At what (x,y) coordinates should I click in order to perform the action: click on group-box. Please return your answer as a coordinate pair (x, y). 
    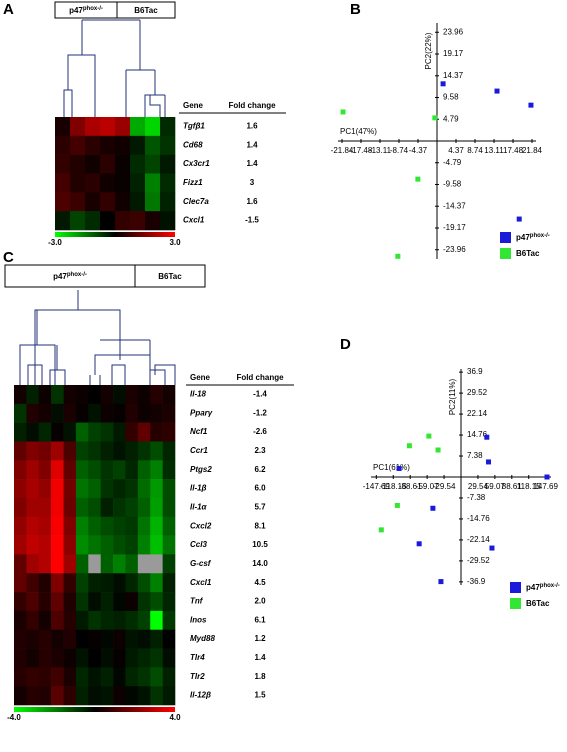
    Looking at the image, I should click on (170, 276).